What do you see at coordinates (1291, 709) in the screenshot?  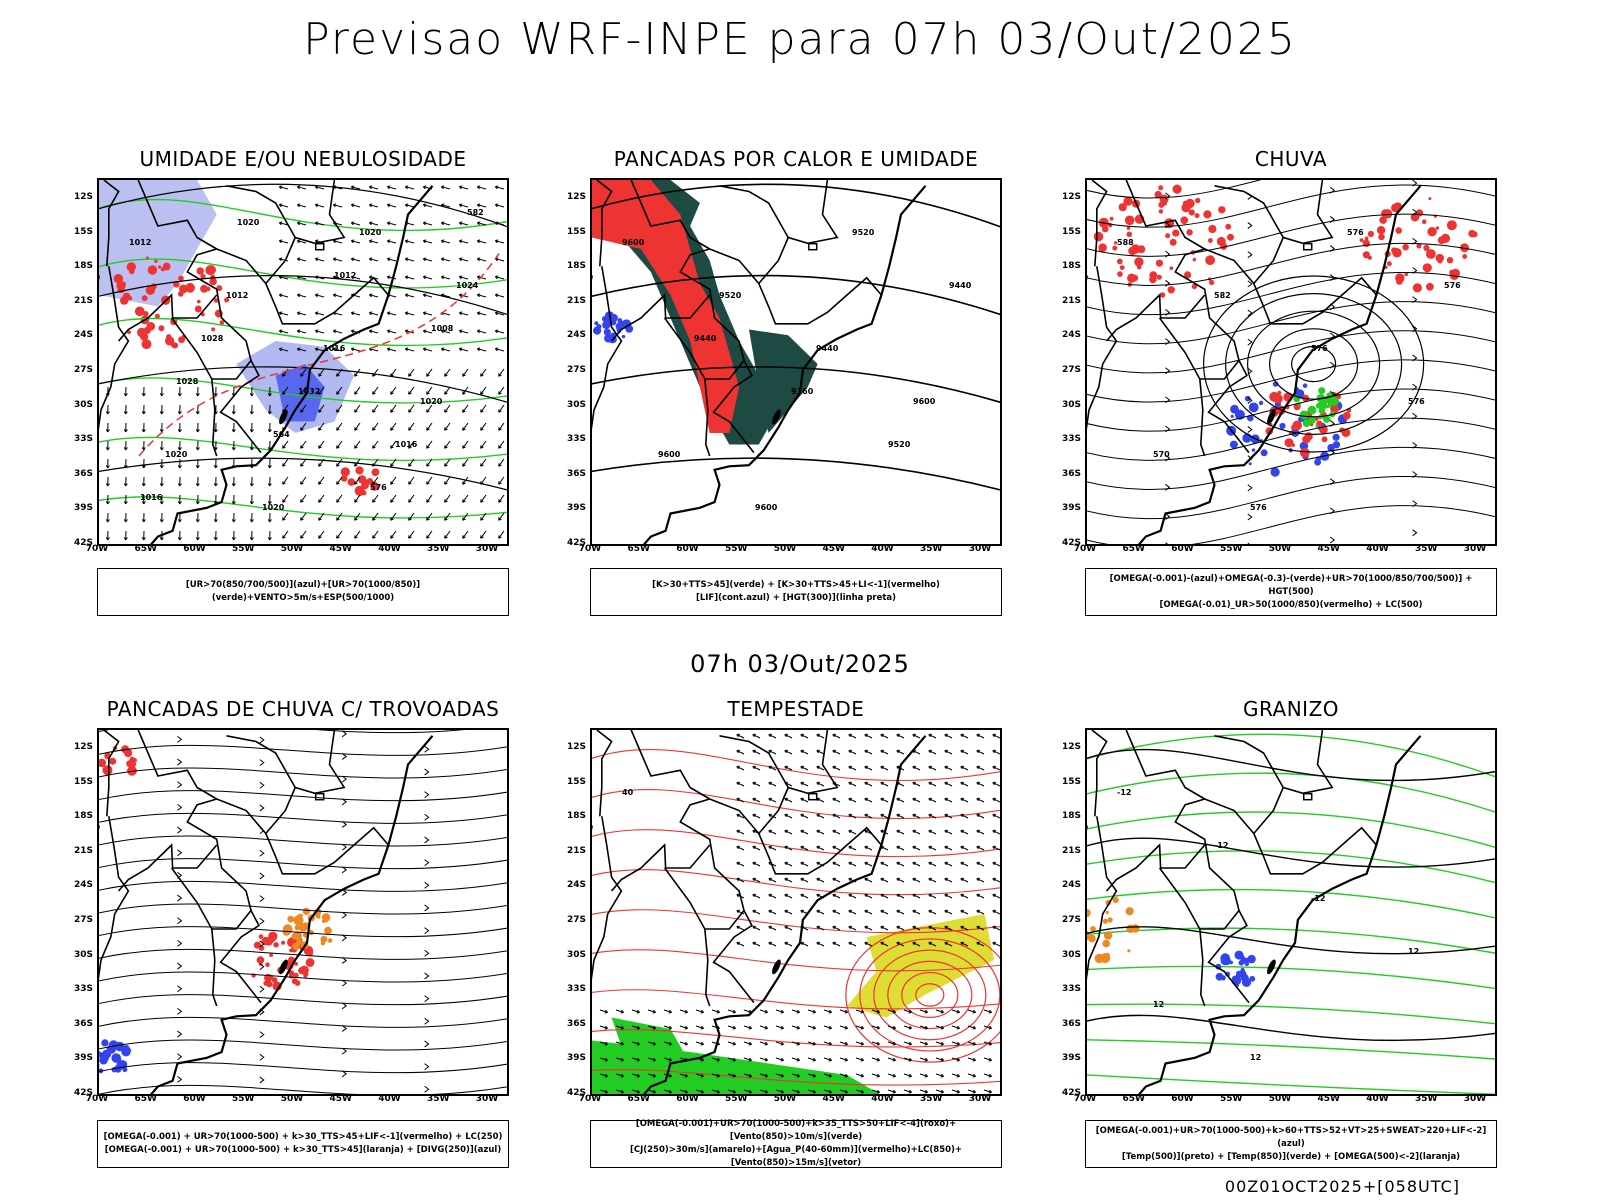 I see `panel-title-granizo: GRANIZO` at bounding box center [1291, 709].